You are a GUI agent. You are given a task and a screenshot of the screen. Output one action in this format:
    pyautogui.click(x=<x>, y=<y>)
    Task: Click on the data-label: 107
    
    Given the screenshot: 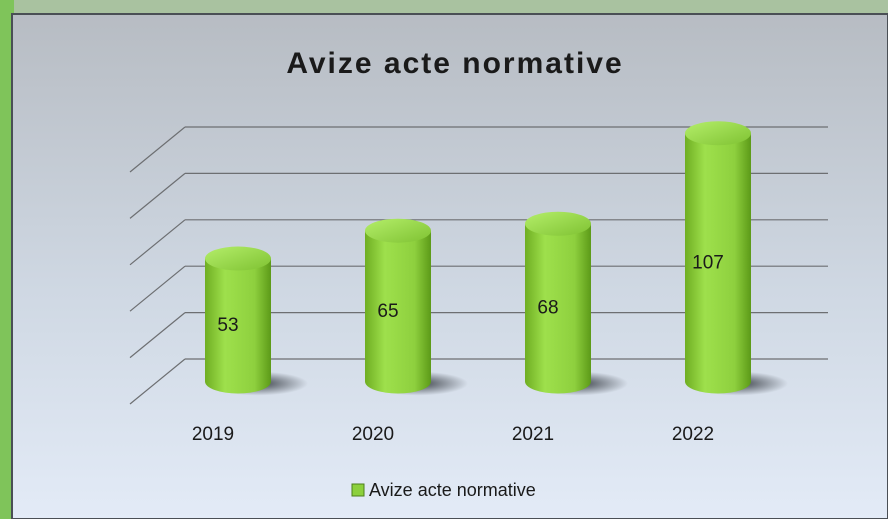 What is the action you would take?
    pyautogui.click(x=708, y=262)
    